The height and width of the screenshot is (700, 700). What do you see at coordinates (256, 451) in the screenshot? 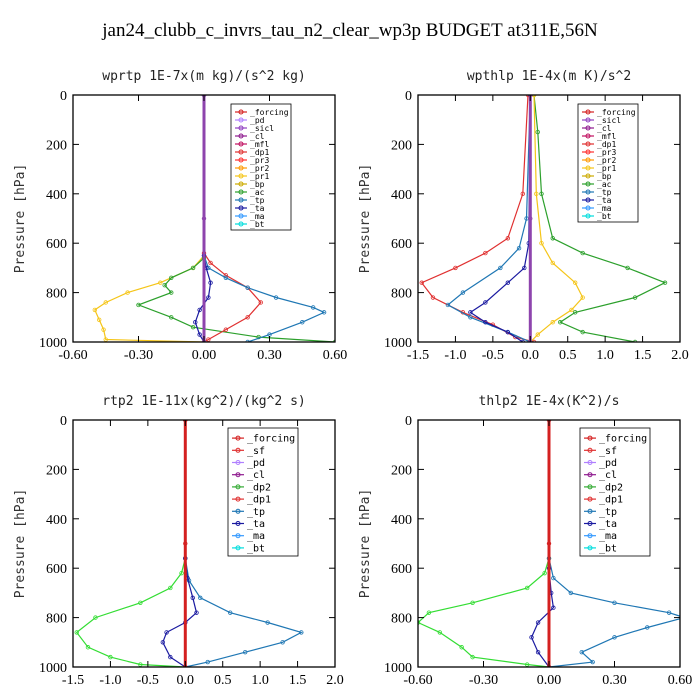
I see `legend-entry: _sf` at bounding box center [256, 451].